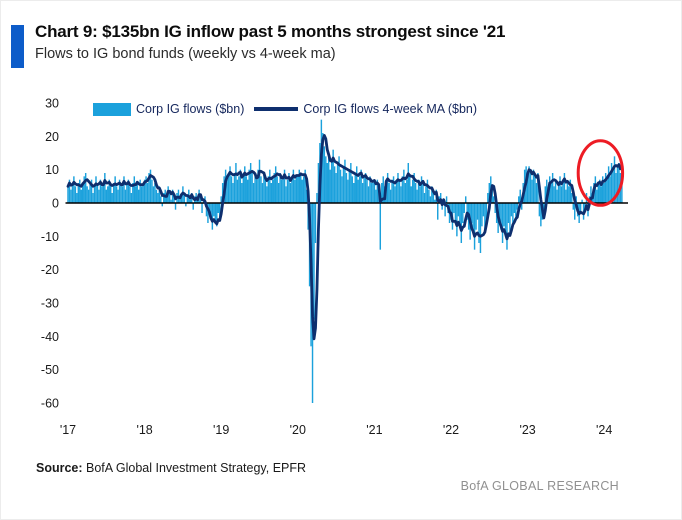  What do you see at coordinates (55, 204) in the screenshot?
I see `y-tick-label: 0` at bounding box center [55, 204].